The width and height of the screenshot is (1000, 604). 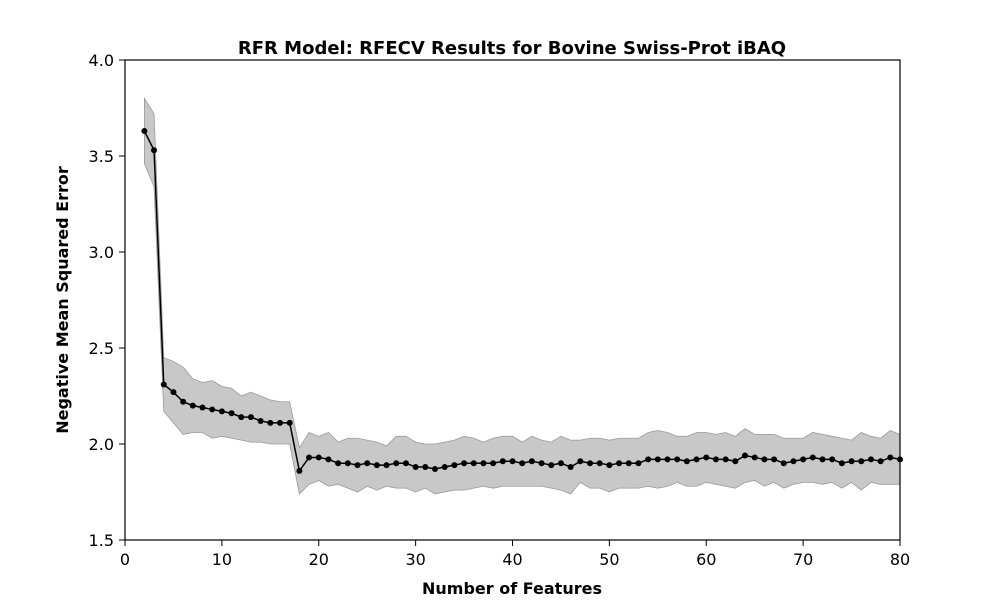 What do you see at coordinates (101, 348) in the screenshot?
I see `y-tick-label: 2.5` at bounding box center [101, 348].